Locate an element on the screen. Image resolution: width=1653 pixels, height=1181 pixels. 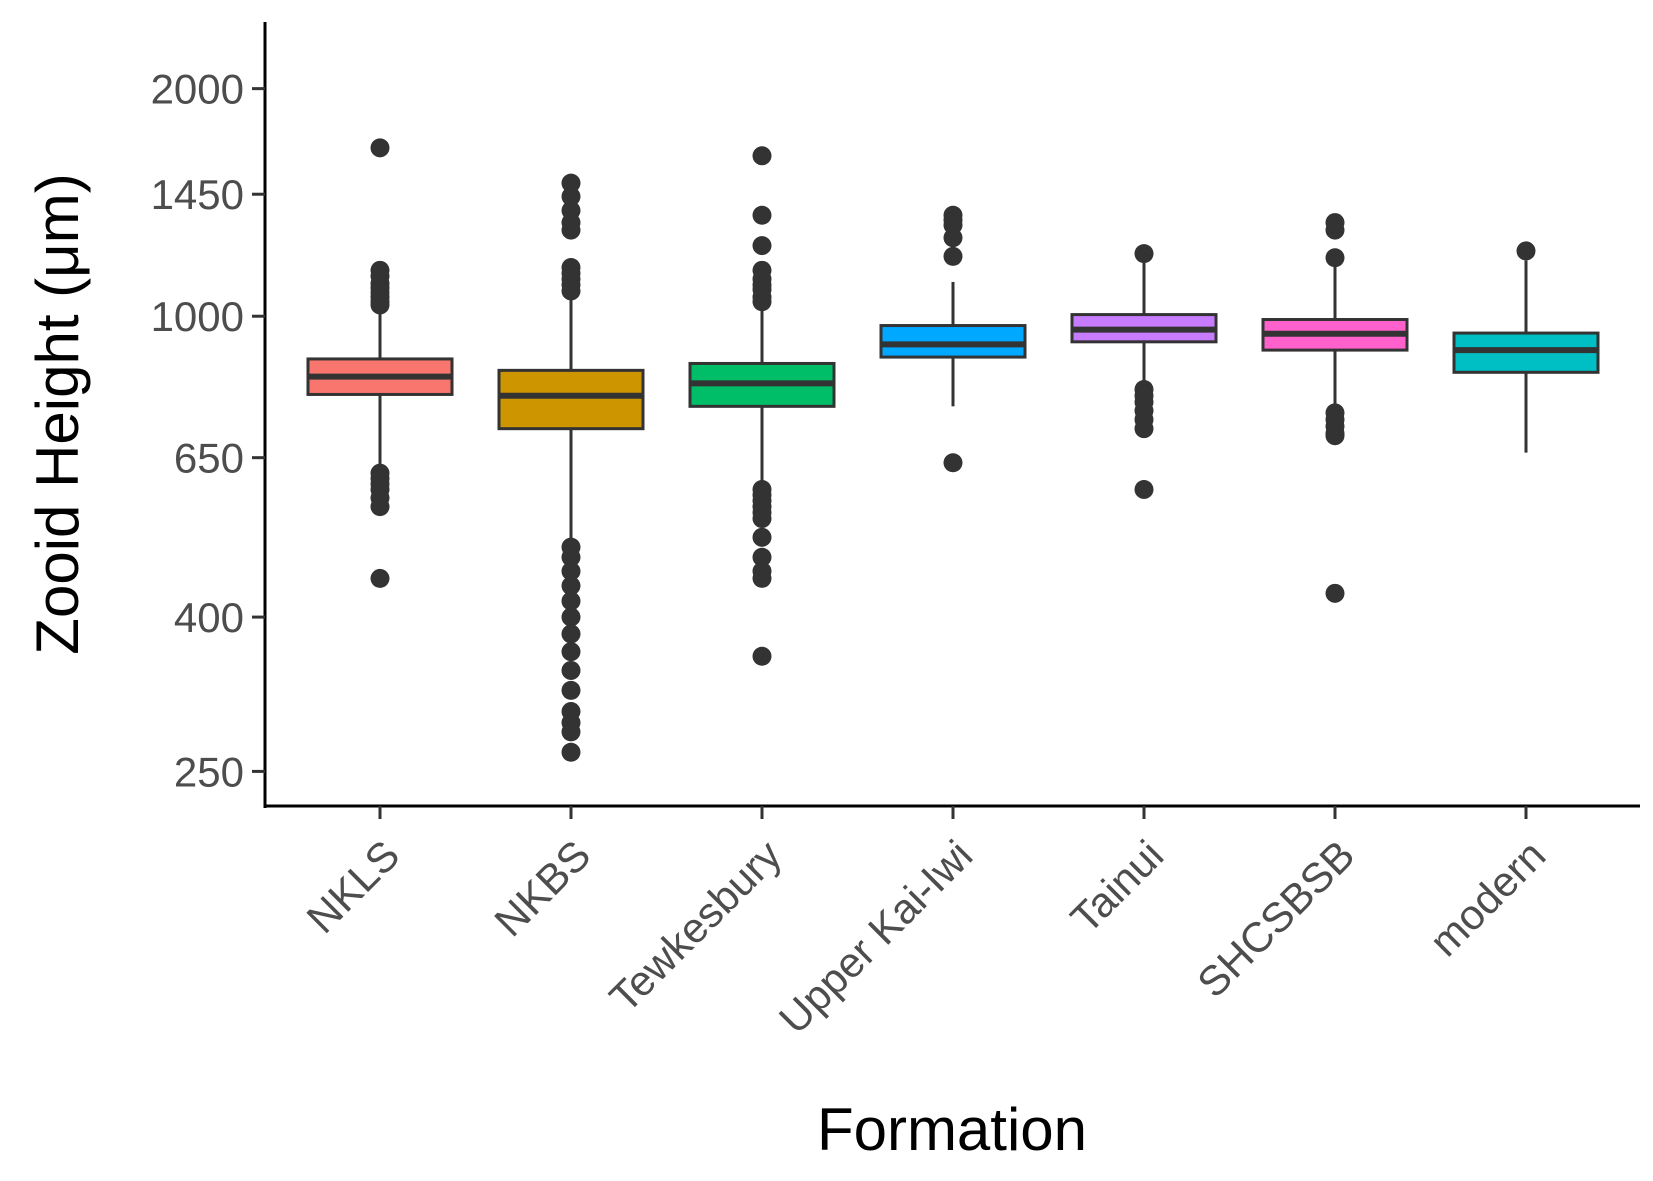
y-tick-label: 250 is located at coordinates (209, 771).